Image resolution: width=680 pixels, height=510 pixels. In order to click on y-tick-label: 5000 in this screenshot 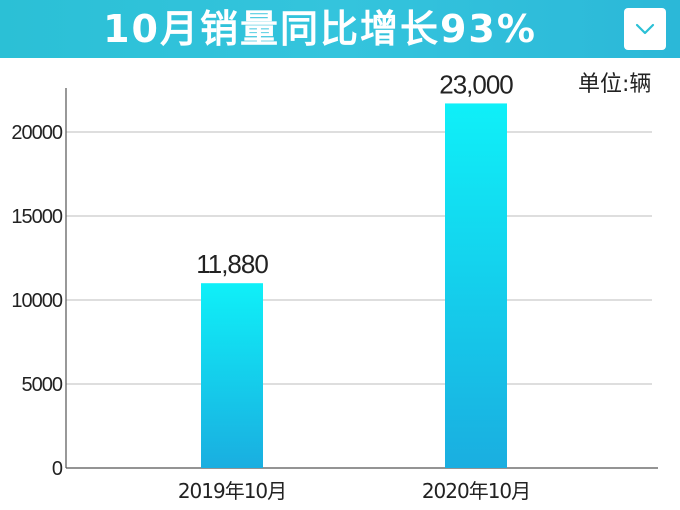, I will do `click(42, 385)`.